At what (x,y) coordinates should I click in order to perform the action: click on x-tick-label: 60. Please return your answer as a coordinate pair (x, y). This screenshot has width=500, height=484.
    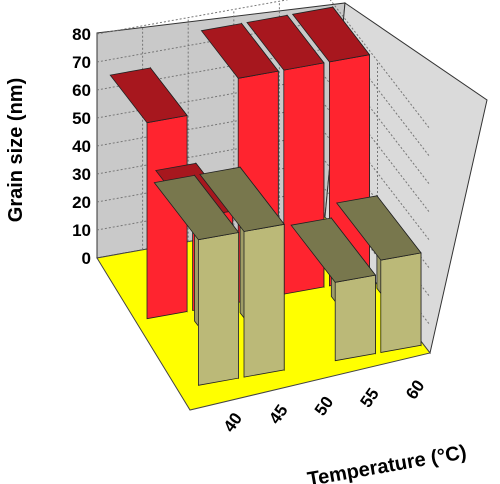
    Looking at the image, I should click on (415, 389).